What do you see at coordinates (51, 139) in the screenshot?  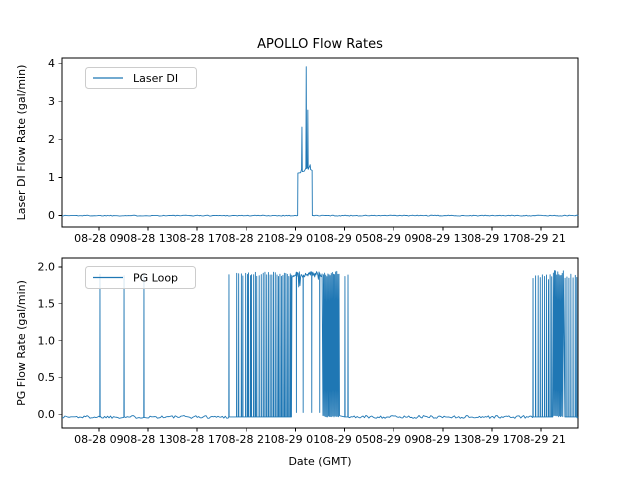 I see `y-tick-label: 2` at bounding box center [51, 139].